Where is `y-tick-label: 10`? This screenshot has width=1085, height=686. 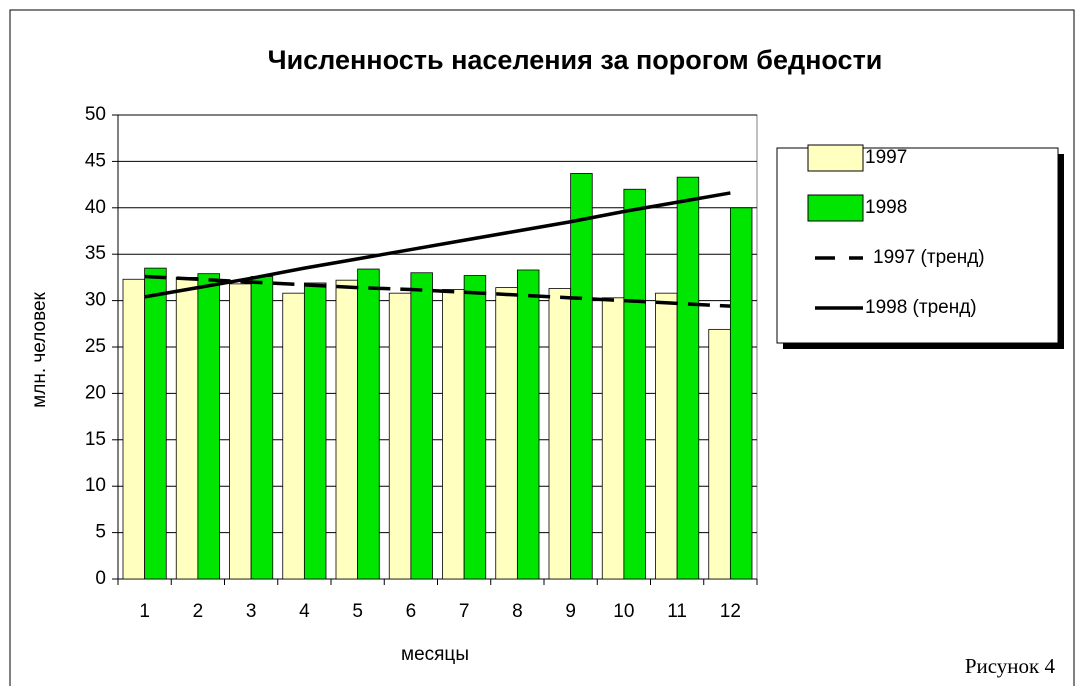 y-tick-label: 10 is located at coordinates (95, 485).